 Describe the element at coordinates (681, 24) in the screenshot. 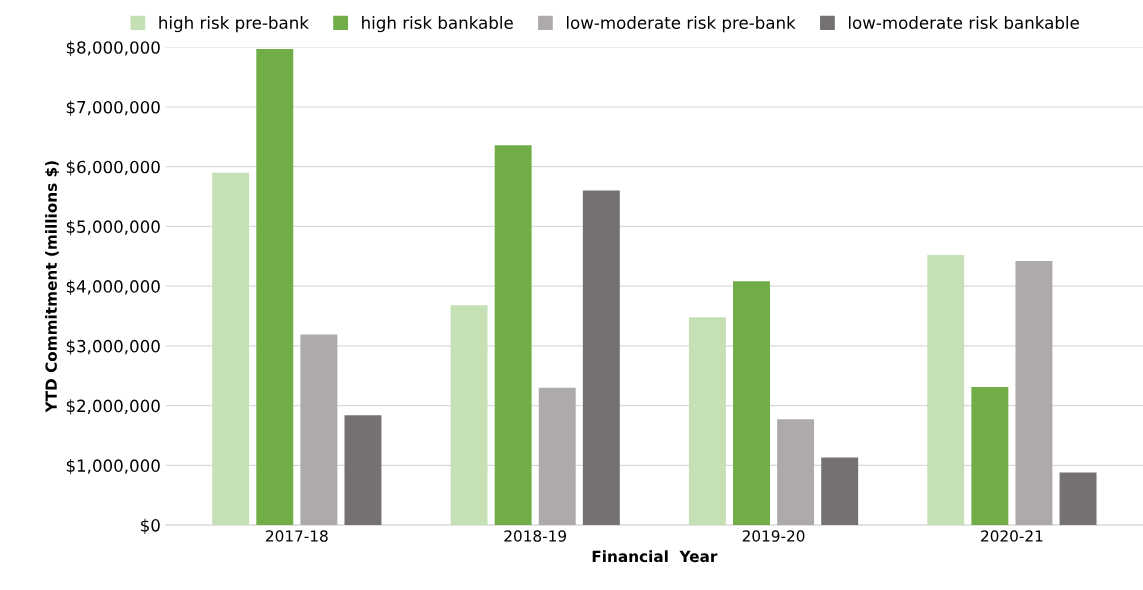

I see `legend-label: low-moderate risk pre-bank` at that location.